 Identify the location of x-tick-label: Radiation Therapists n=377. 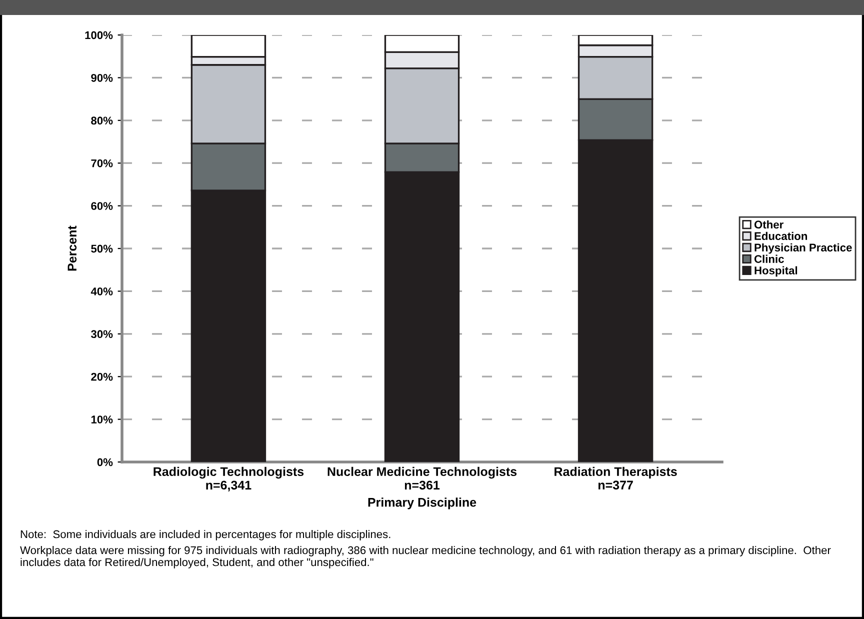
(615, 478).